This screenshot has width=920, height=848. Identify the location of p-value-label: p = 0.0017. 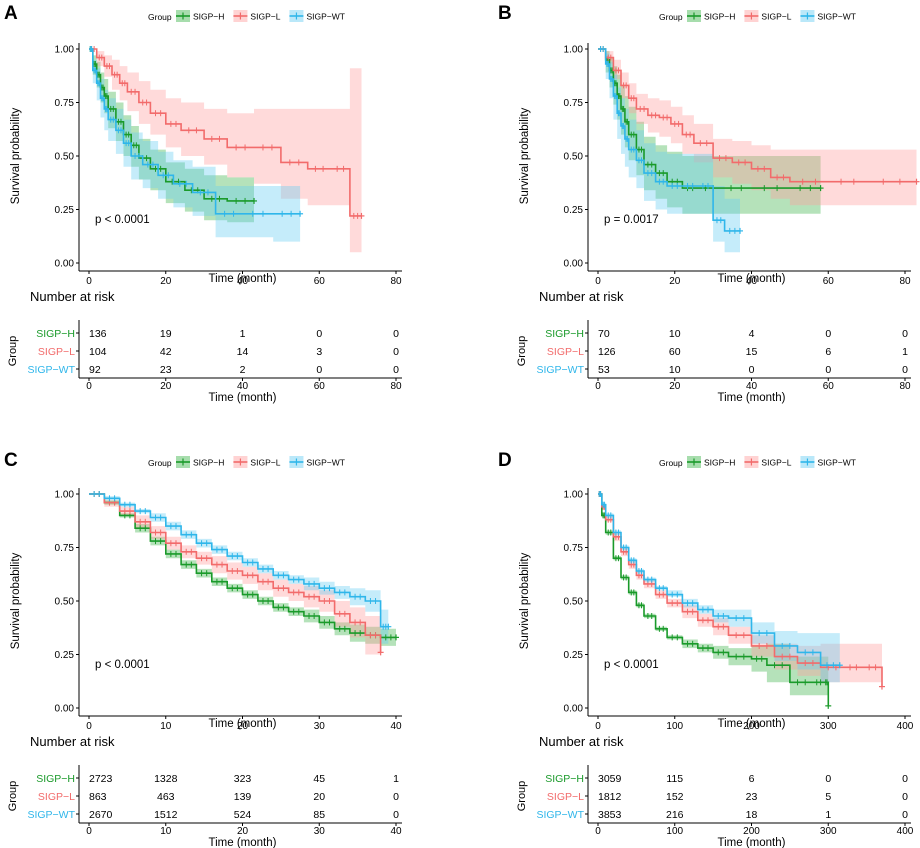
(631, 220).